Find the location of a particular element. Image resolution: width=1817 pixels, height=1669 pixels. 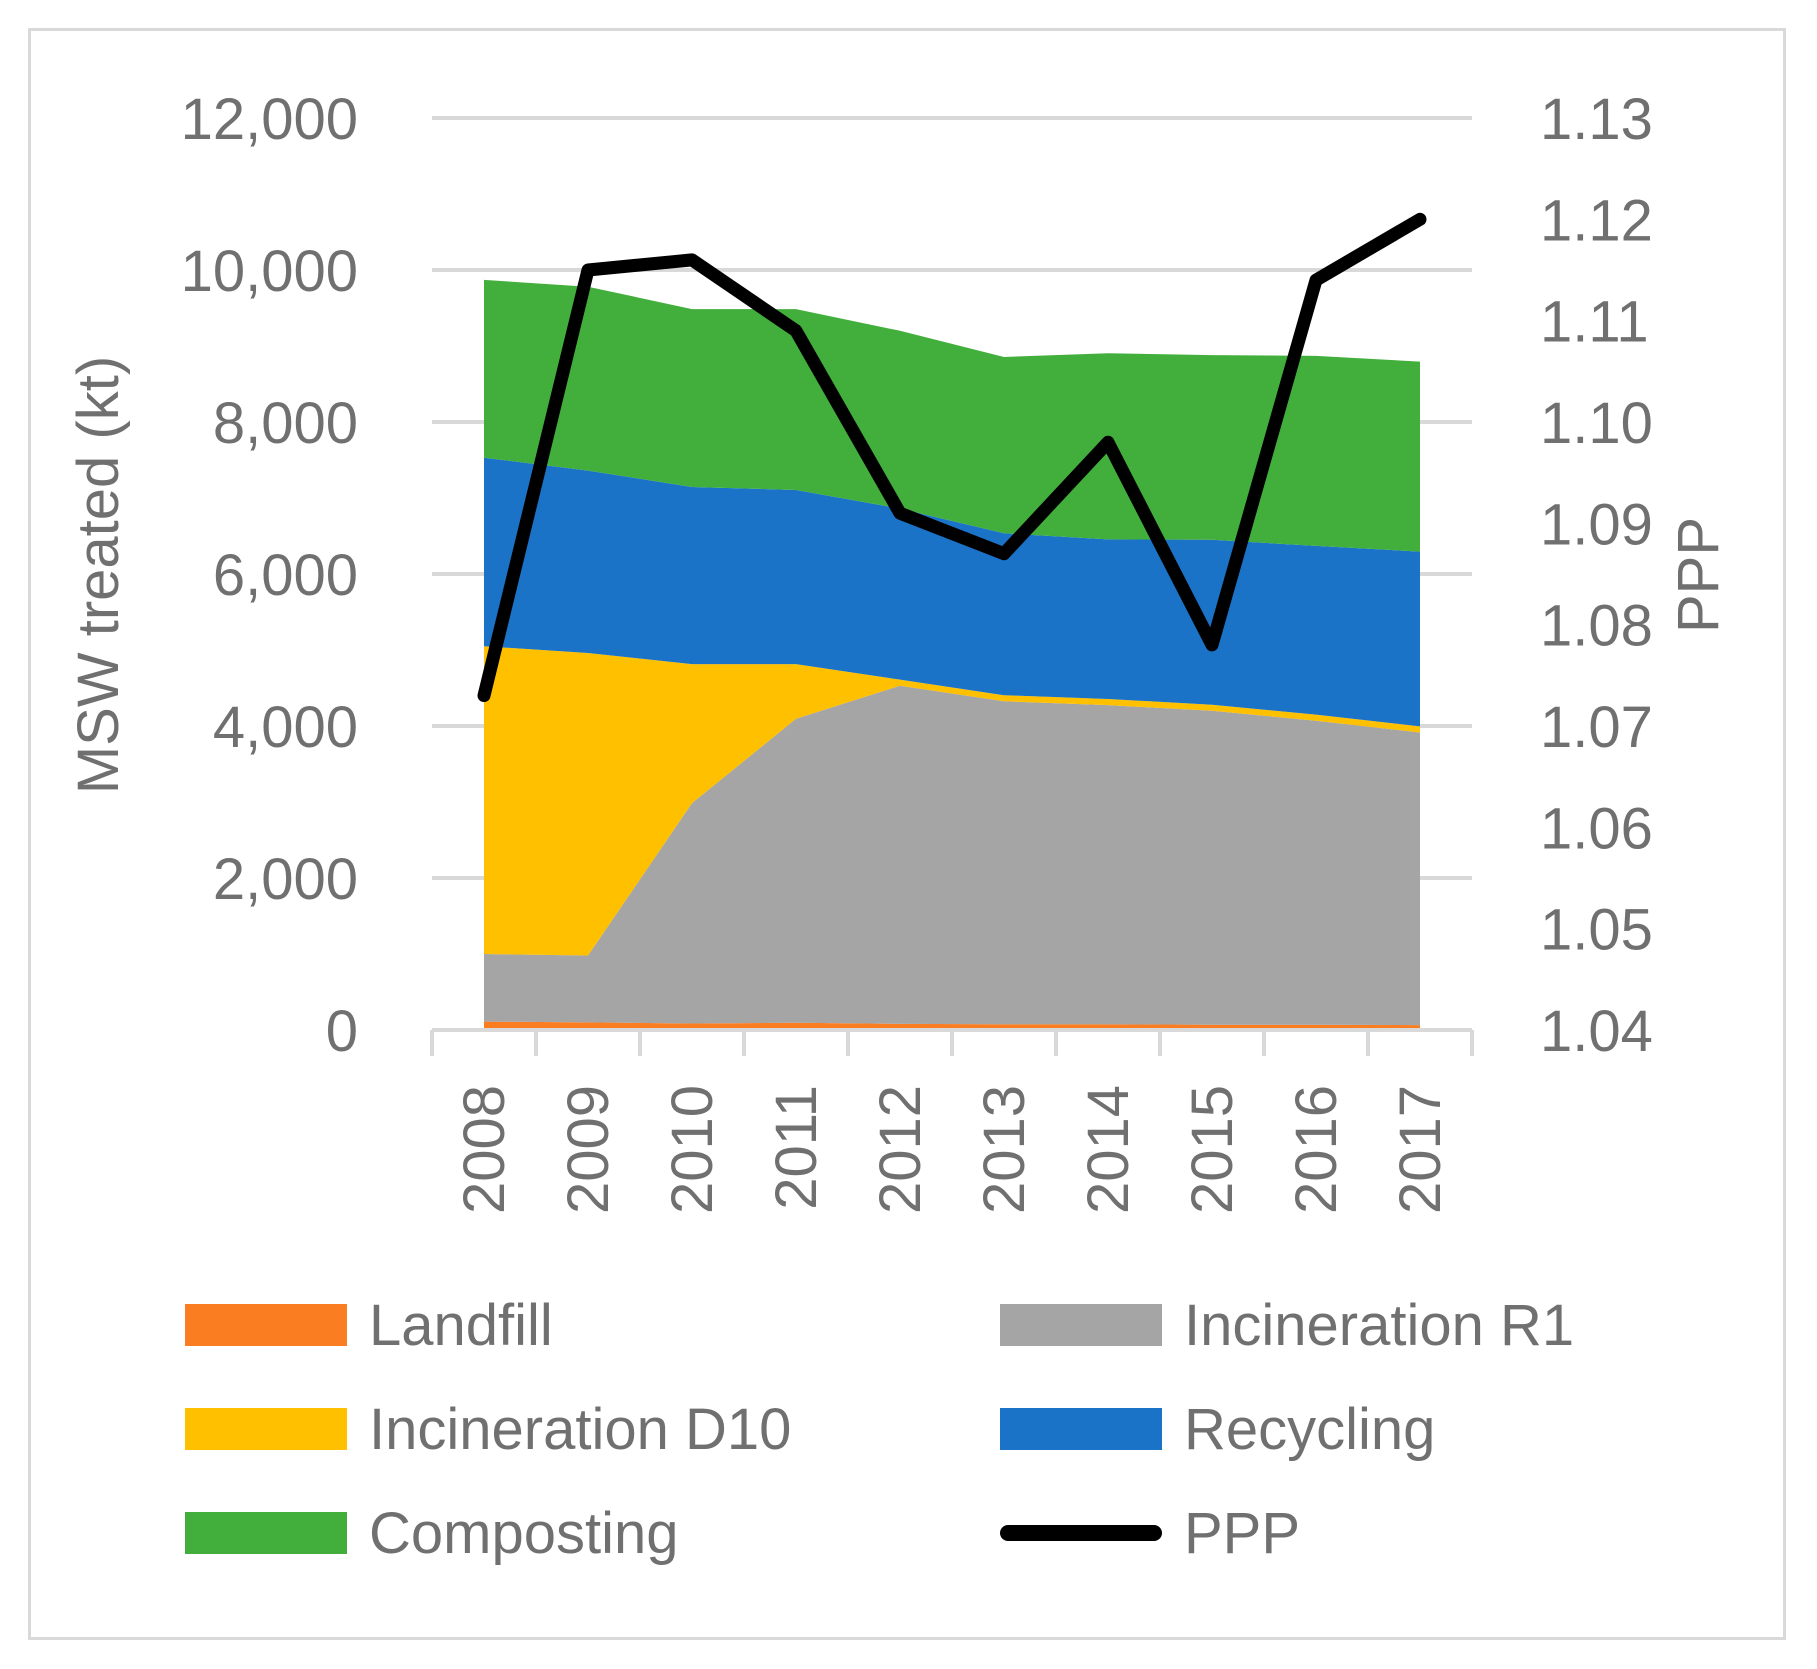

x-axis-tick-labels: 2008 2009 2010 2011 2012 2013 2014 2015 2016 2017 is located at coordinates (952, 1149).